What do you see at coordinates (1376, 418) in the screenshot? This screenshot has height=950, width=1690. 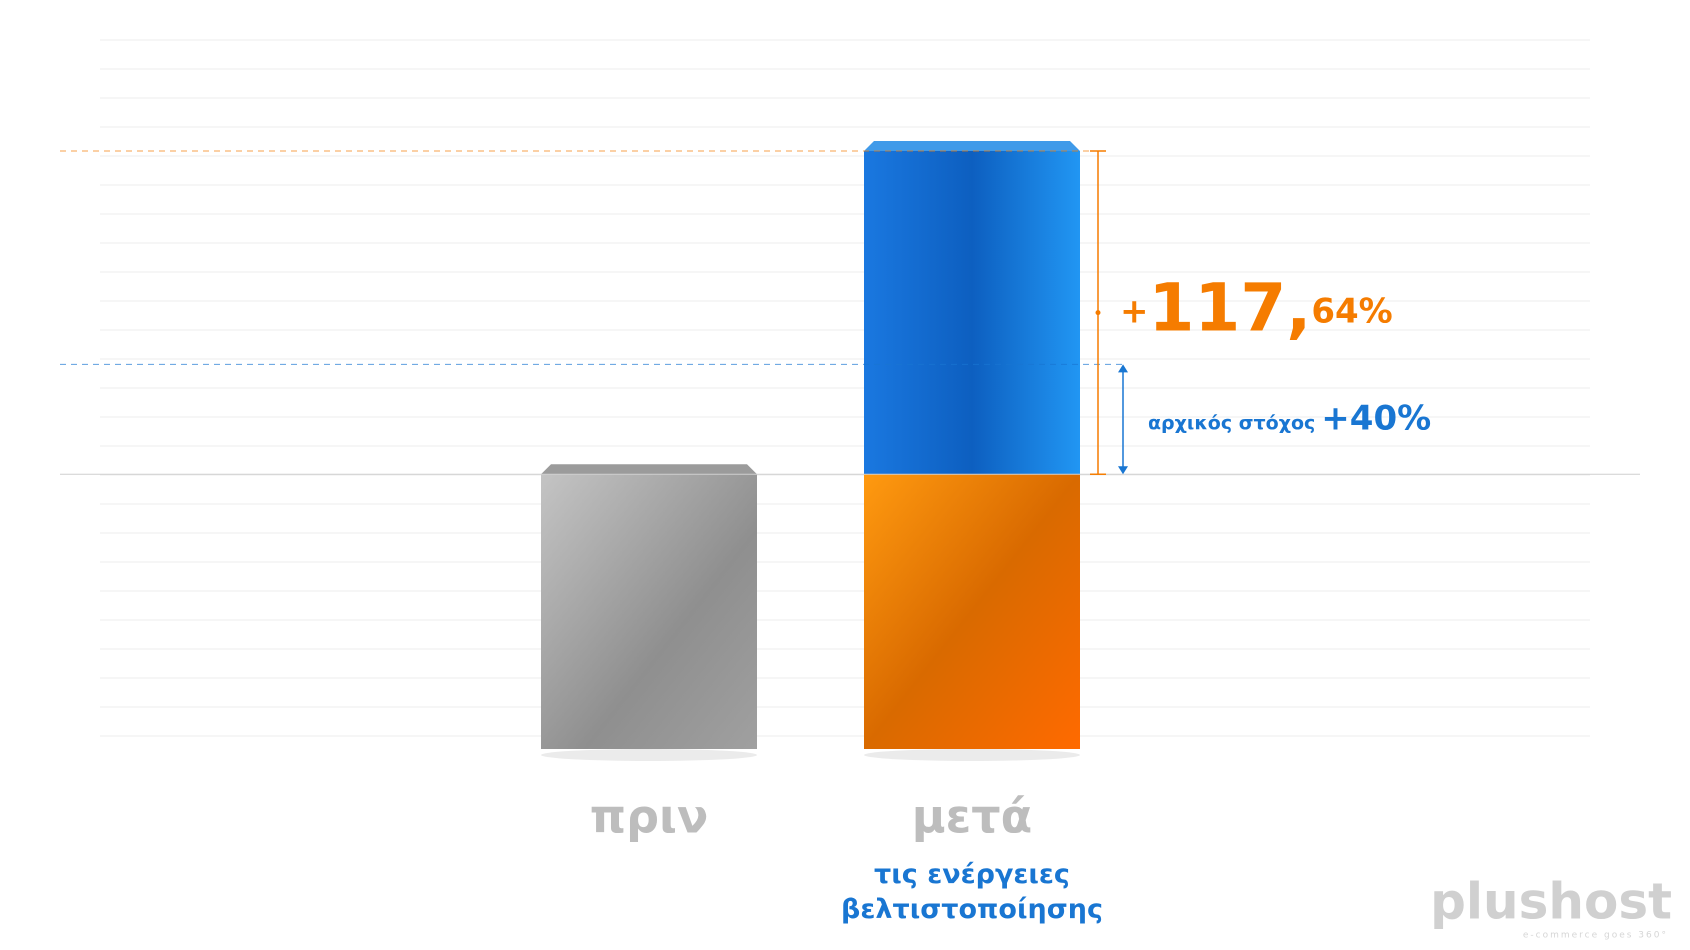 I see `target-value: +40%` at bounding box center [1376, 418].